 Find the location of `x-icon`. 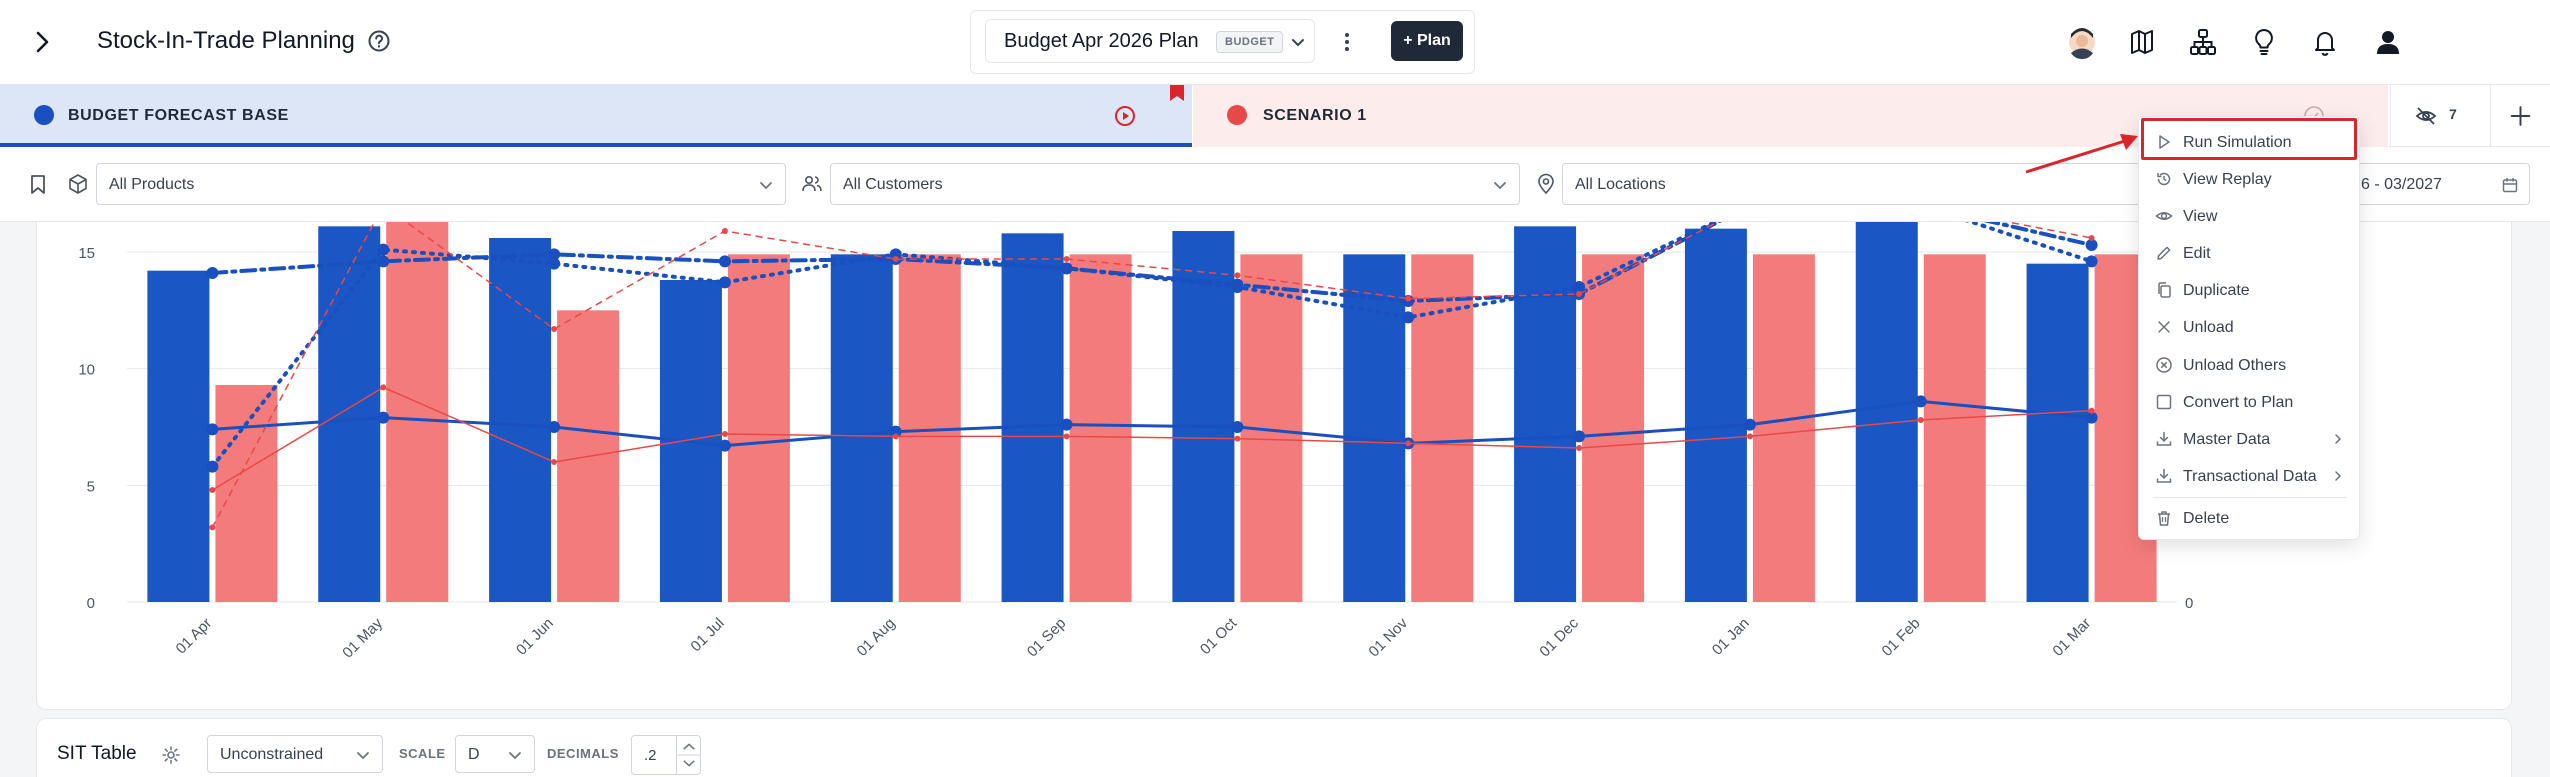

x-icon is located at coordinates (2164, 327).